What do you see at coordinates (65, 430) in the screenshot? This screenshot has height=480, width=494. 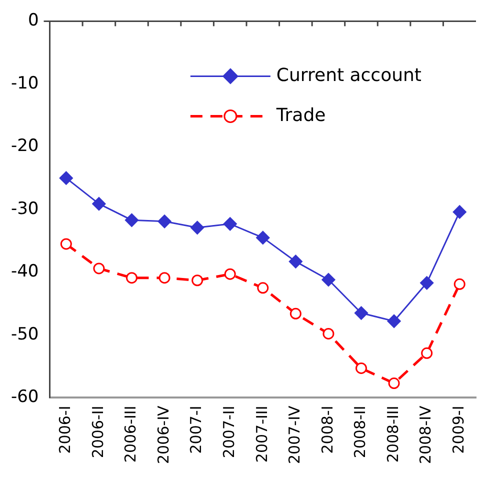 I see `x-tick-label: 2006-I` at bounding box center [65, 430].